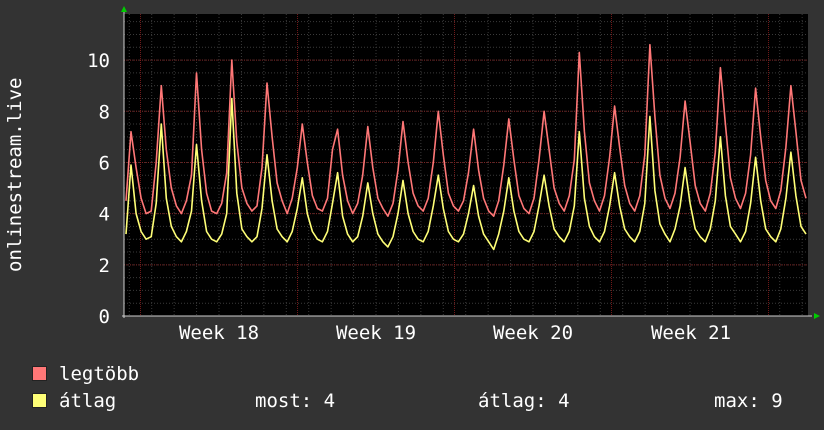 This screenshot has width=824, height=430. I want to click on y-tick-label: 6, so click(104, 163).